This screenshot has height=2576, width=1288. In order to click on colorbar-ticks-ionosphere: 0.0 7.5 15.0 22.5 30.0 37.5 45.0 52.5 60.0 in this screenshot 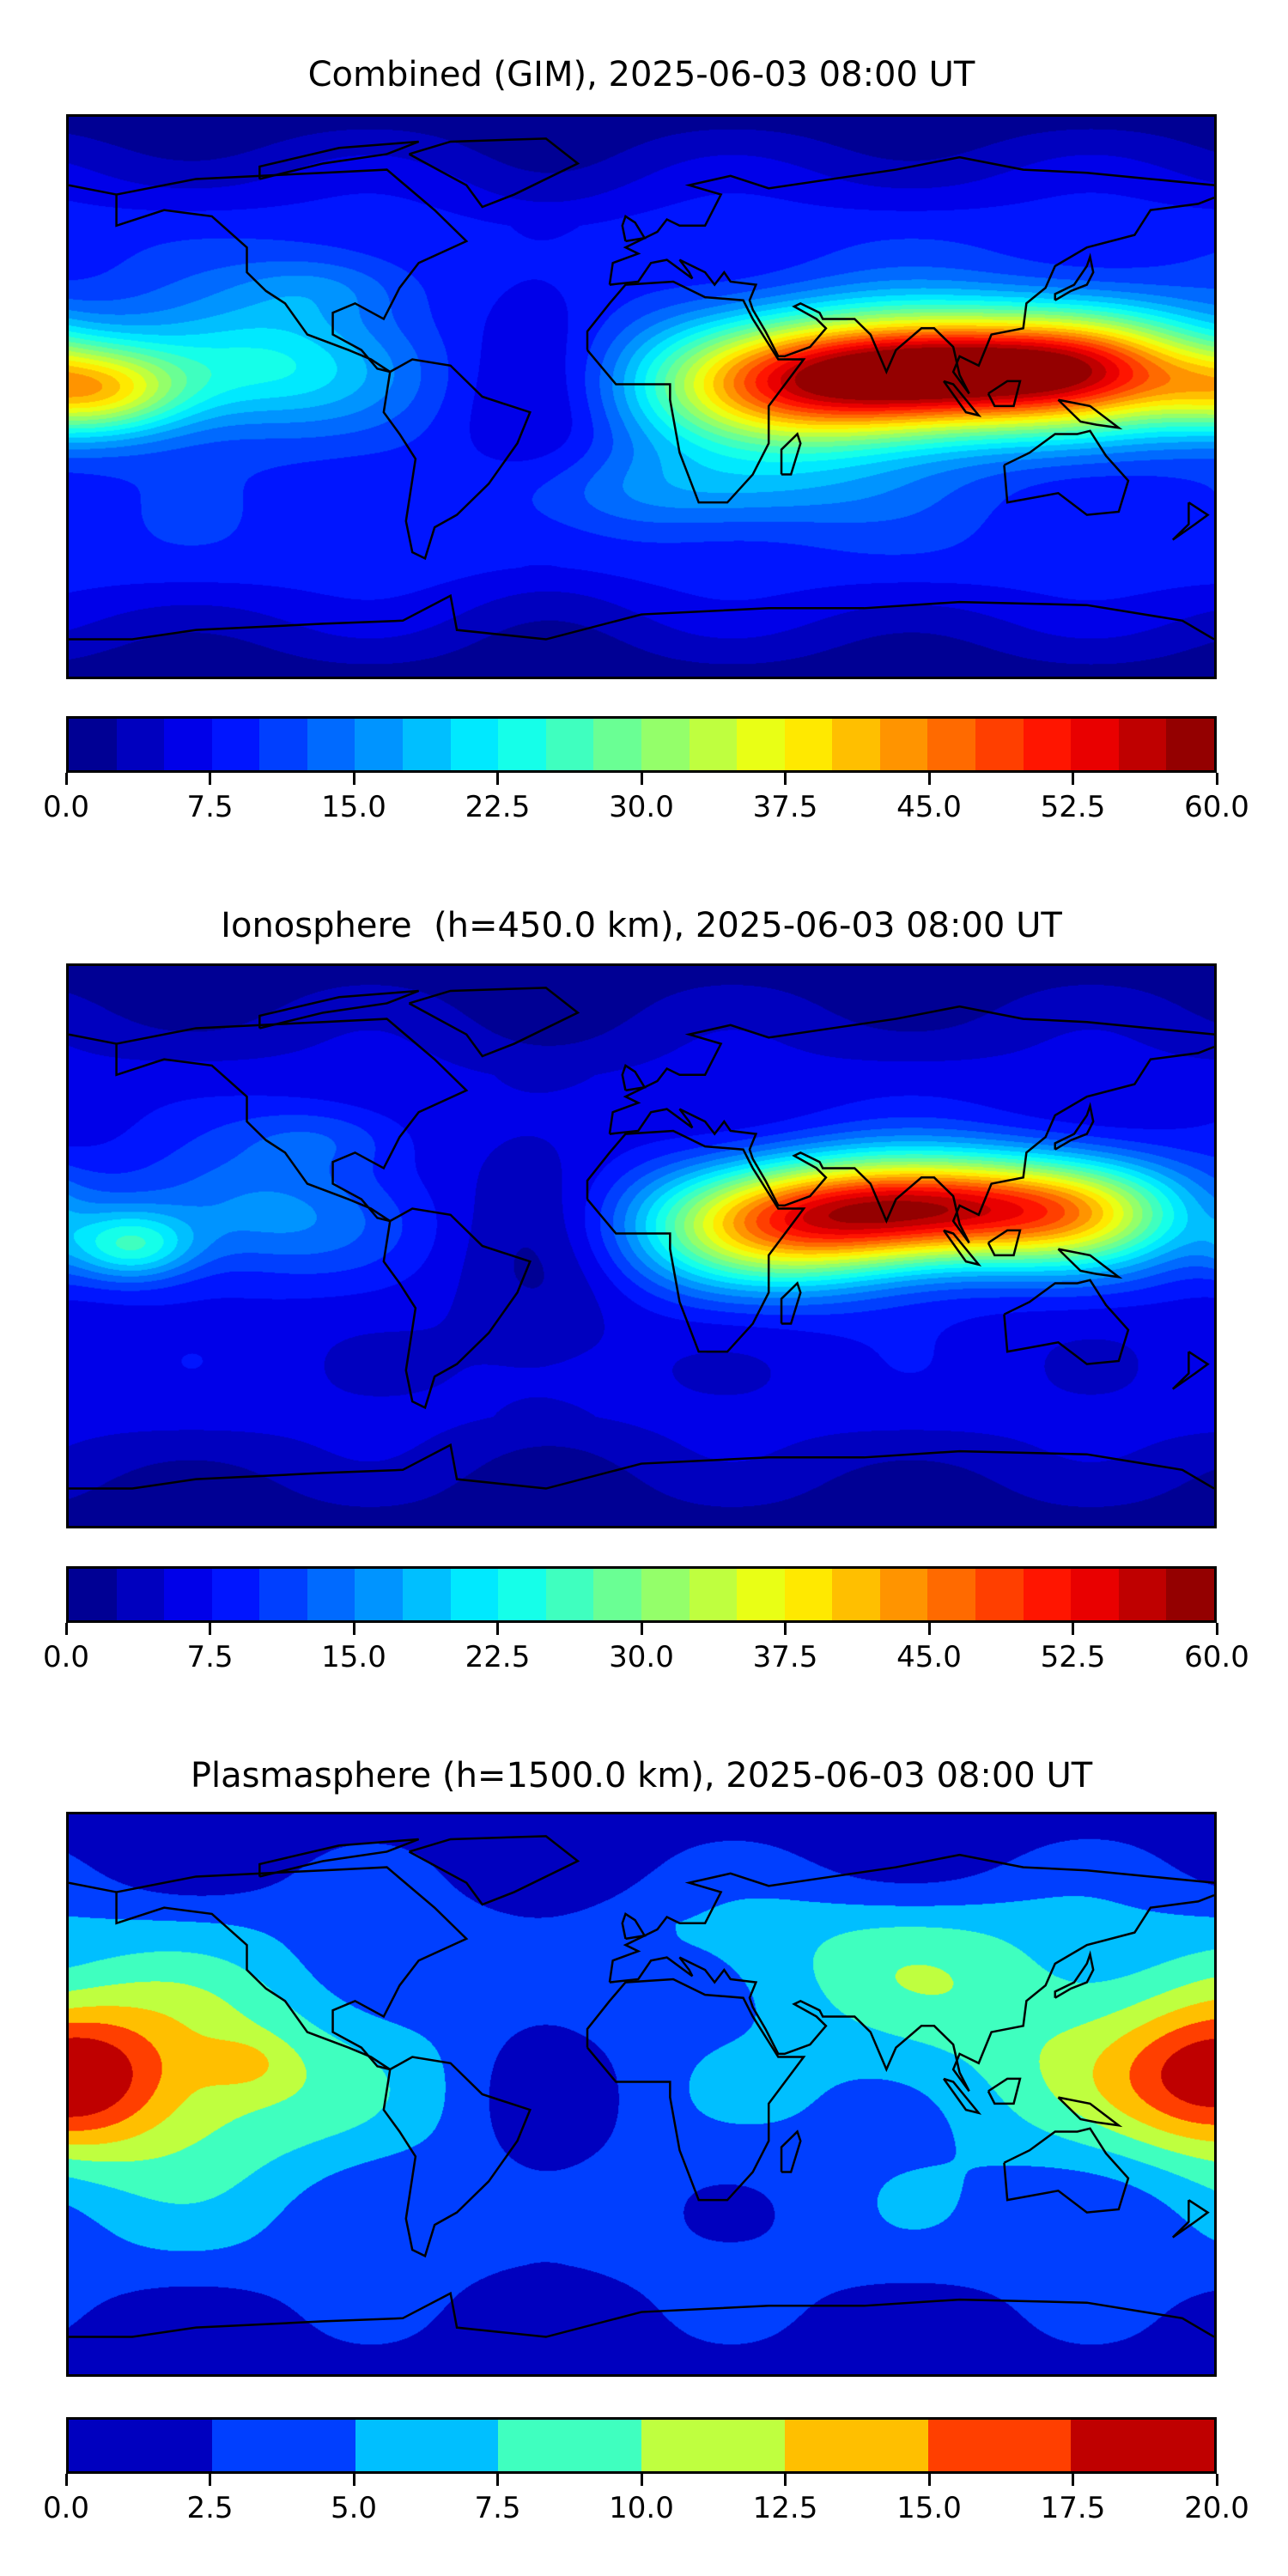, I will do `click(646, 1649)`.